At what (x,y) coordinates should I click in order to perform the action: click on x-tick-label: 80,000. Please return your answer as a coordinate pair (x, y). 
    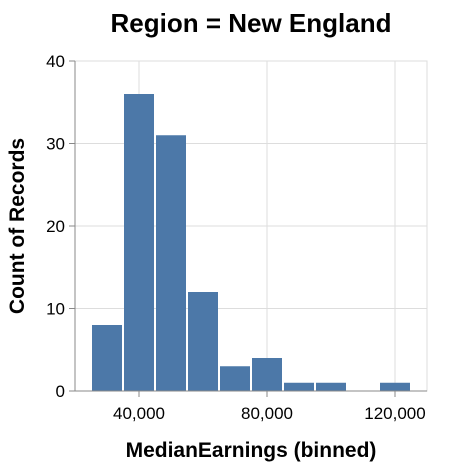
    Looking at the image, I should click on (267, 413).